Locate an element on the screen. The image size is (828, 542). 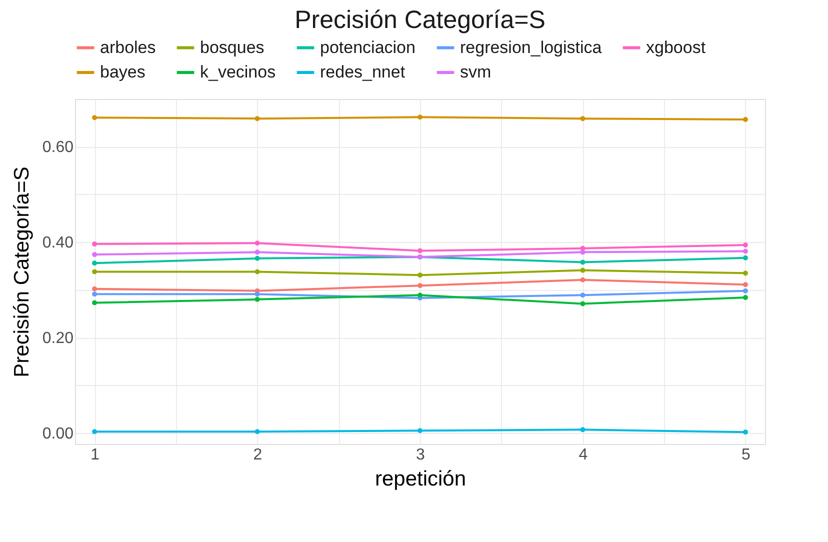
x-tick-label: 4 is located at coordinates (583, 455).